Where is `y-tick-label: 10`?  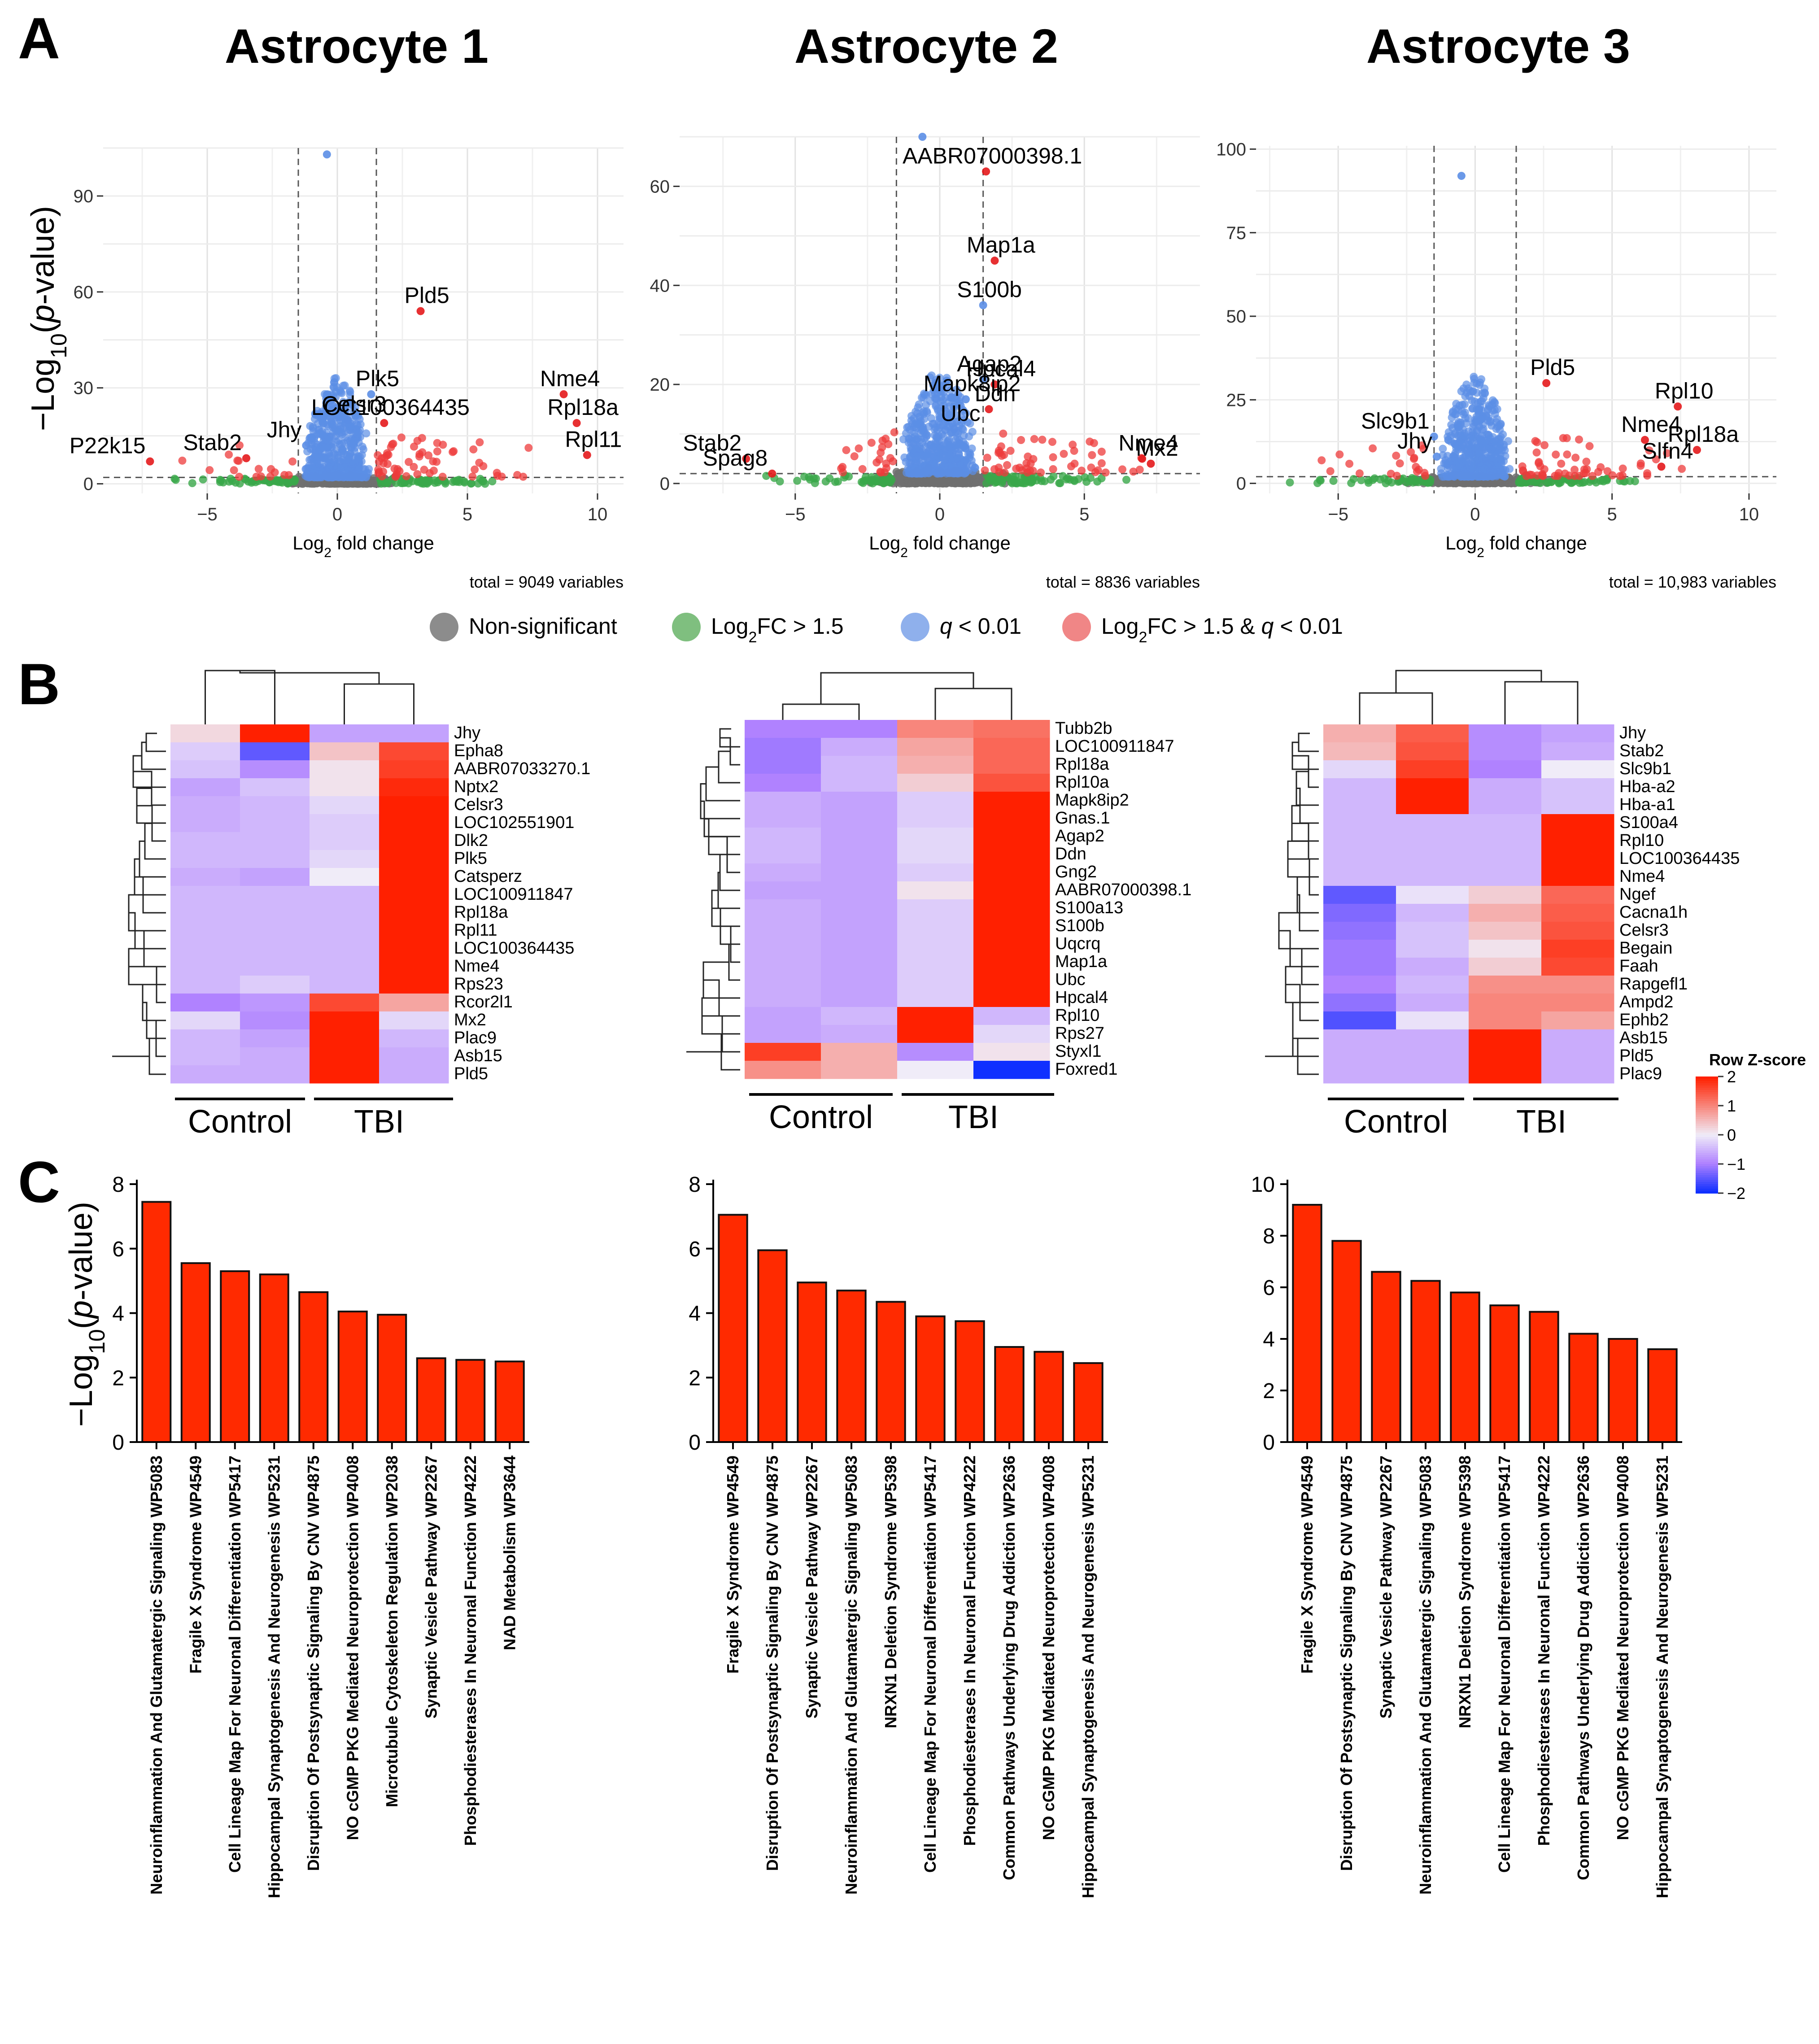 y-tick-label: 10 is located at coordinates (1263, 1185).